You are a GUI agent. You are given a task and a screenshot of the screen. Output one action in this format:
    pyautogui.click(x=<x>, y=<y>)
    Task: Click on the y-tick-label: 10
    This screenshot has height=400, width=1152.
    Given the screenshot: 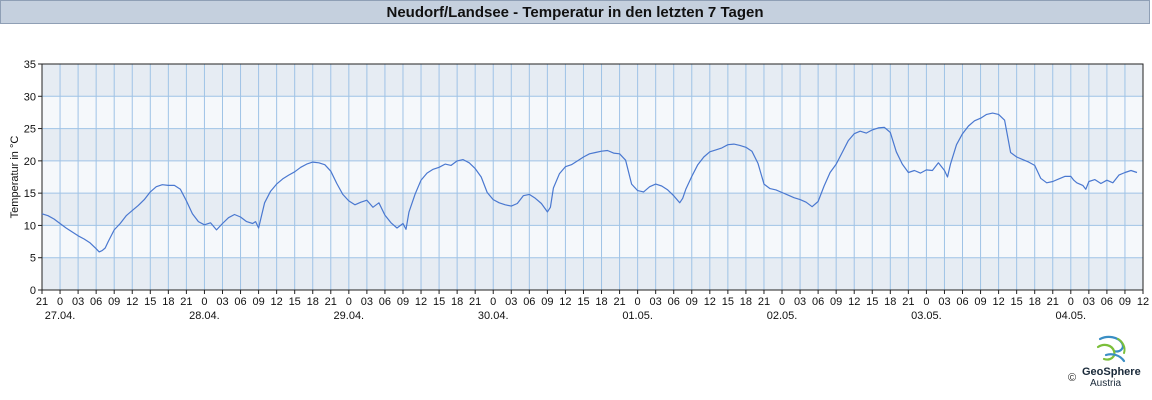 What is the action you would take?
    pyautogui.click(x=30, y=226)
    